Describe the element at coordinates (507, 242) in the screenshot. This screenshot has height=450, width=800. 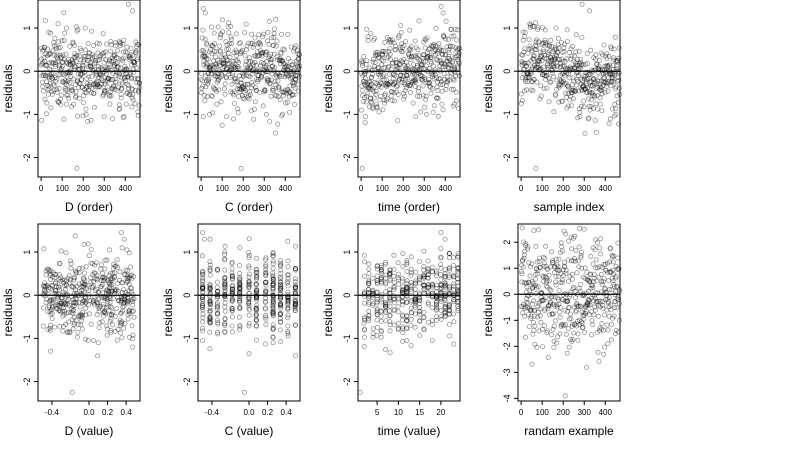
I see `y-tick-label: 2` at that location.